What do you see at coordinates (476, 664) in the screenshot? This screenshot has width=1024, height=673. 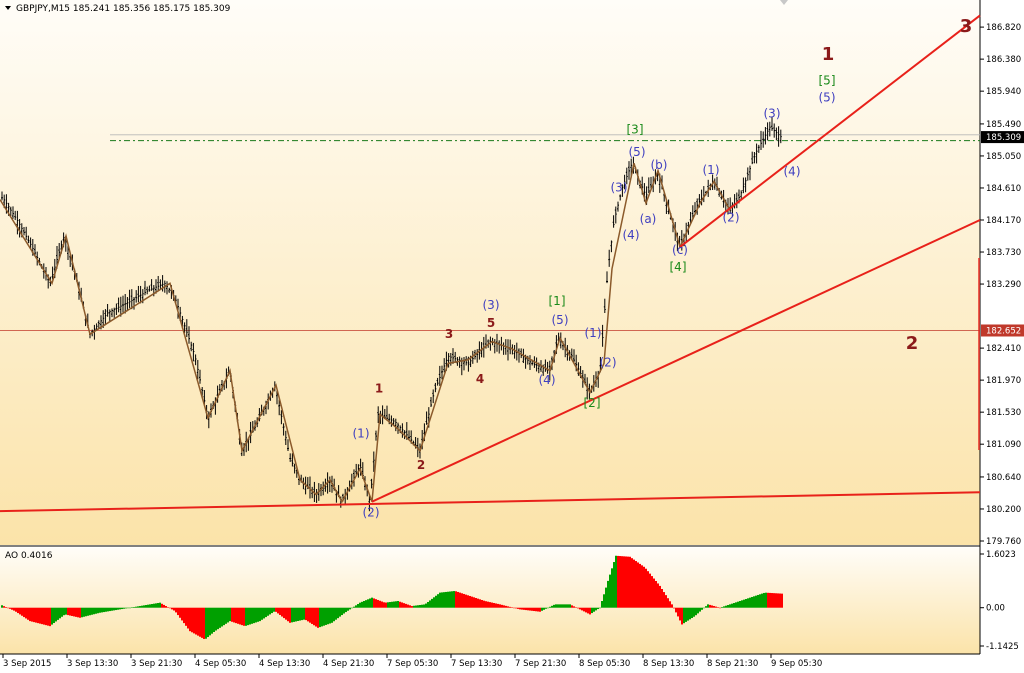 I see `x-tick-label: 7 Sep 13:30` at bounding box center [476, 664].